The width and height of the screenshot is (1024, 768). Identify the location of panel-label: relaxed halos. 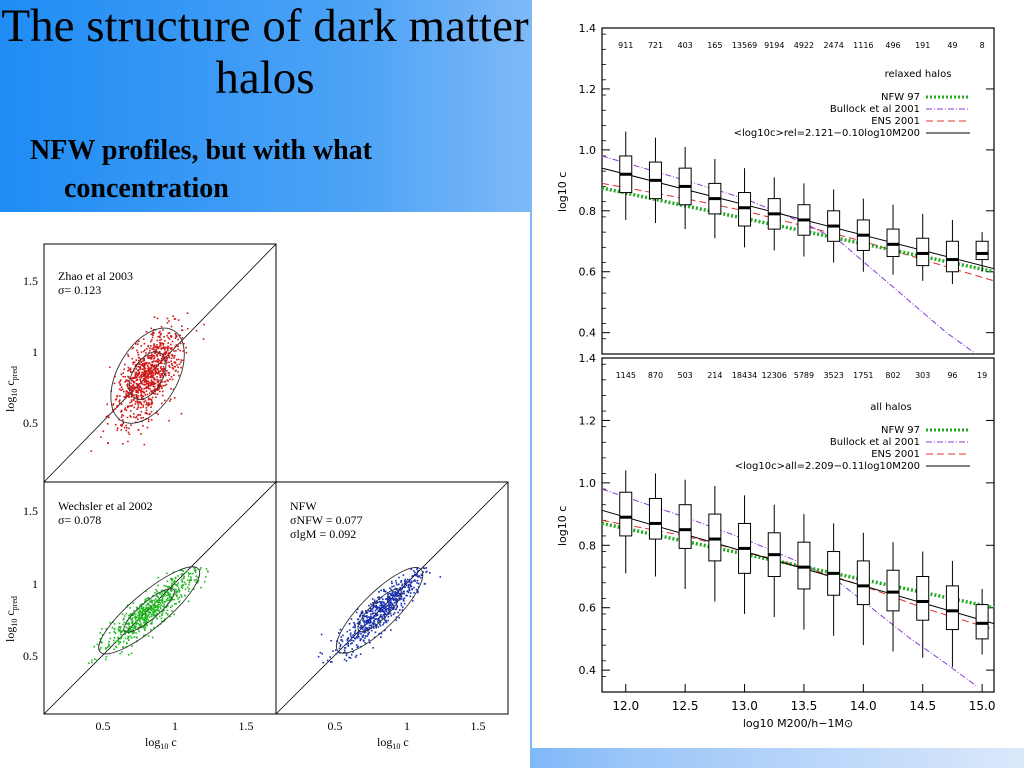
(918, 74).